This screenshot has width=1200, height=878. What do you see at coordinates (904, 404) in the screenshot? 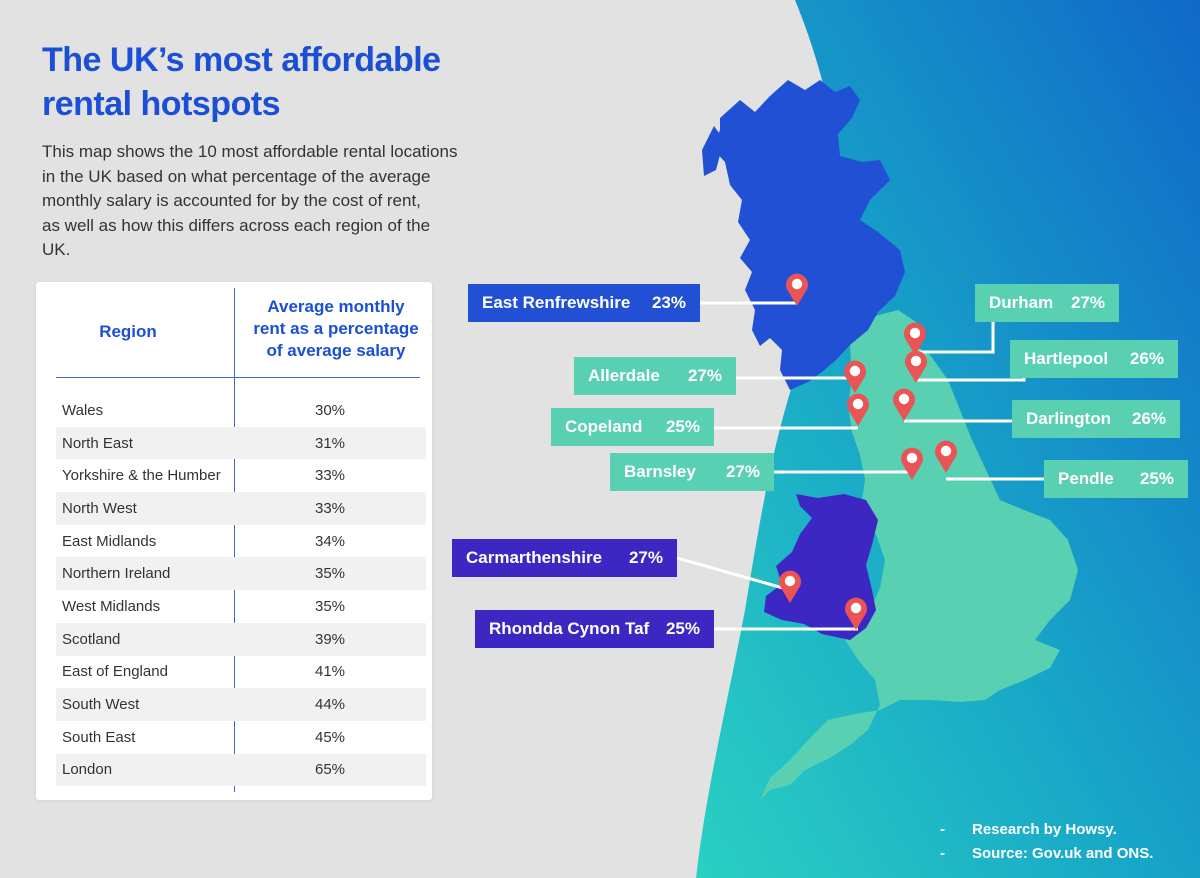
I see `pin-darlington` at bounding box center [904, 404].